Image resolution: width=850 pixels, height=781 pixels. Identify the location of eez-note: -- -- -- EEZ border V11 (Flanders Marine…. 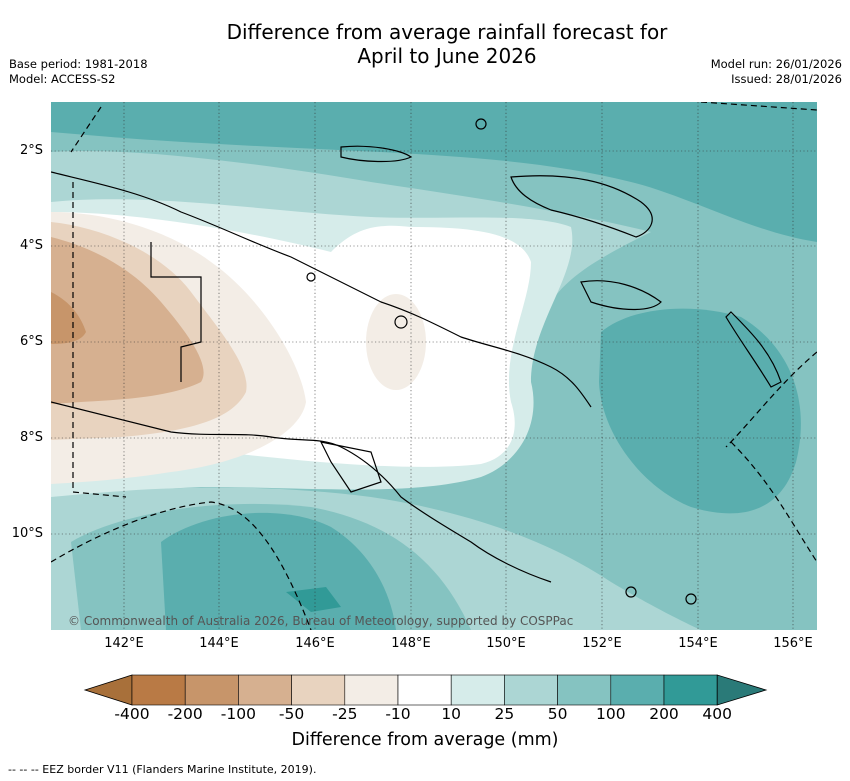
(162, 769).